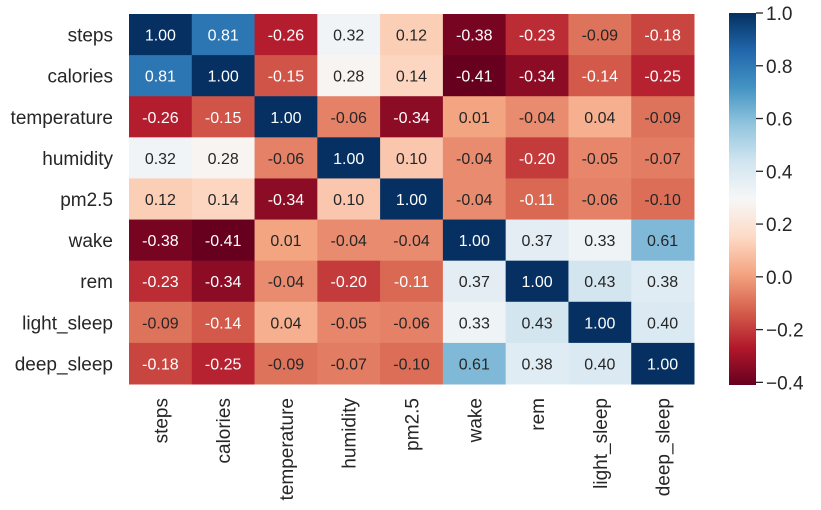 This screenshot has width=821, height=510. I want to click on cell-value-label: 0.81, so click(160, 77).